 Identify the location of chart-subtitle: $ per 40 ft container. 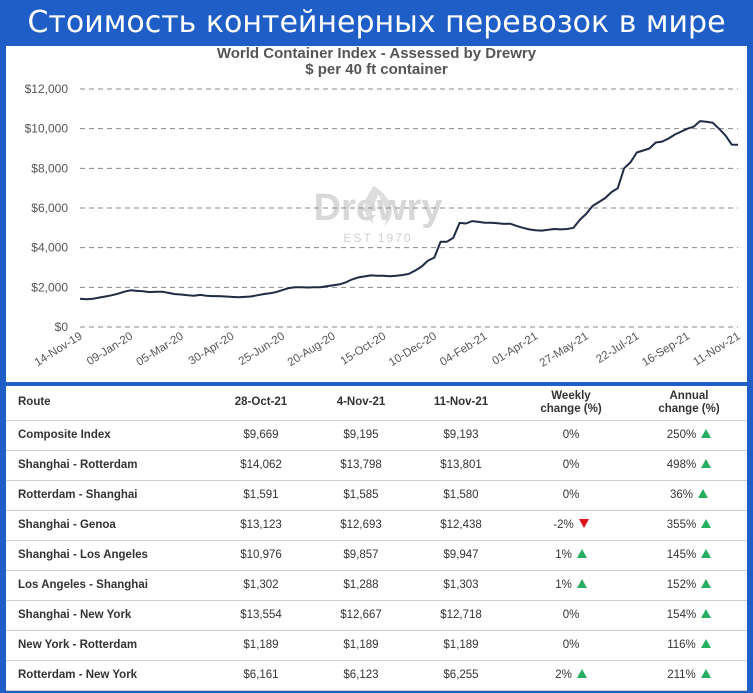
(376, 69).